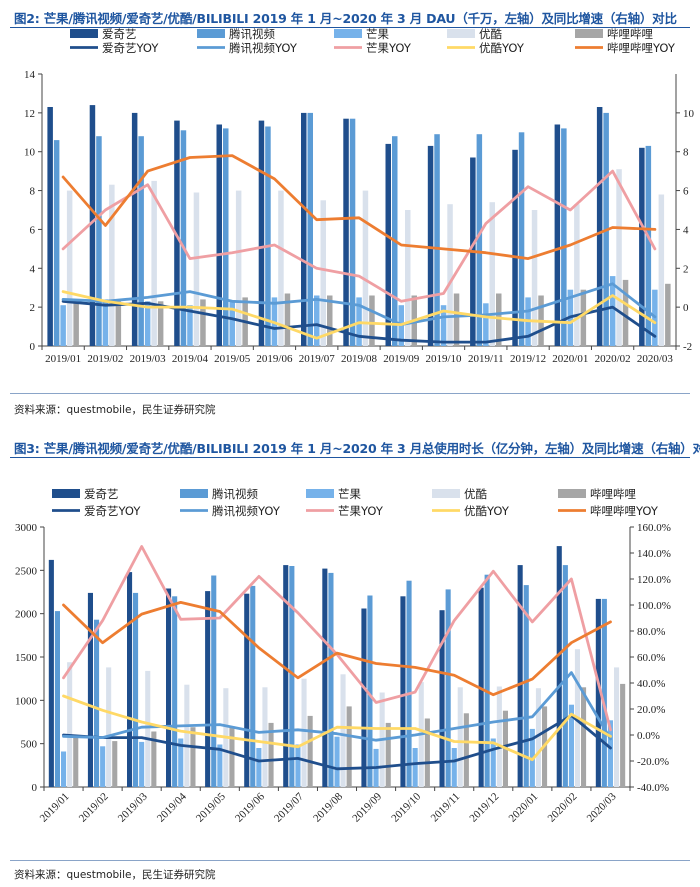 The width and height of the screenshot is (700, 887). Describe the element at coordinates (232, 359) in the screenshot. I see `x-tick-label: 2019/05` at that location.